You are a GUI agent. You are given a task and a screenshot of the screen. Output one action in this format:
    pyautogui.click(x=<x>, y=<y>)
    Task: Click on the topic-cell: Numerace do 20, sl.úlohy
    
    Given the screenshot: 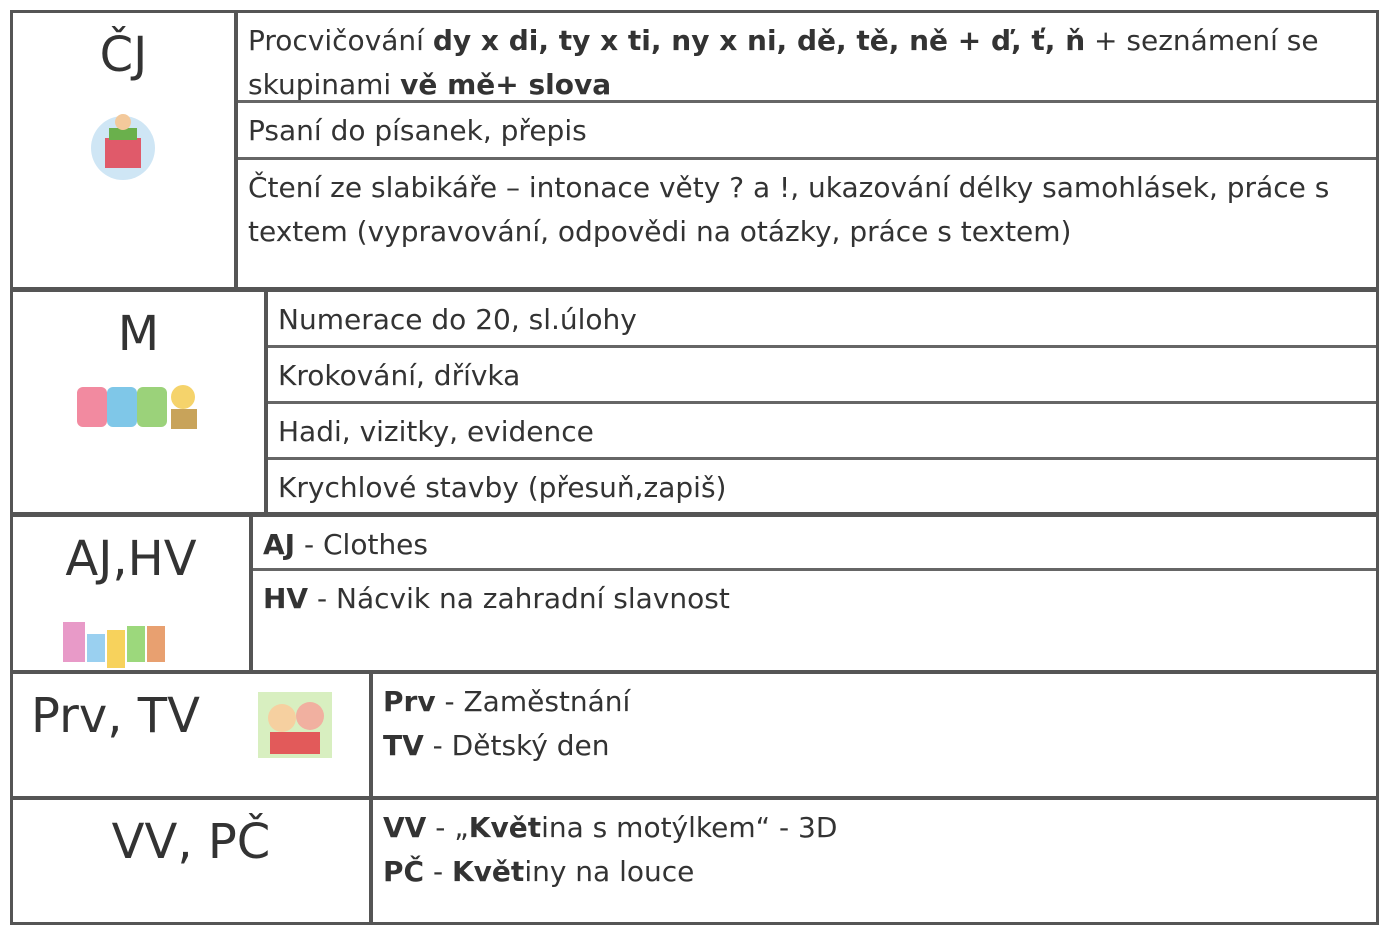 What is the action you would take?
    pyautogui.click(x=822, y=320)
    